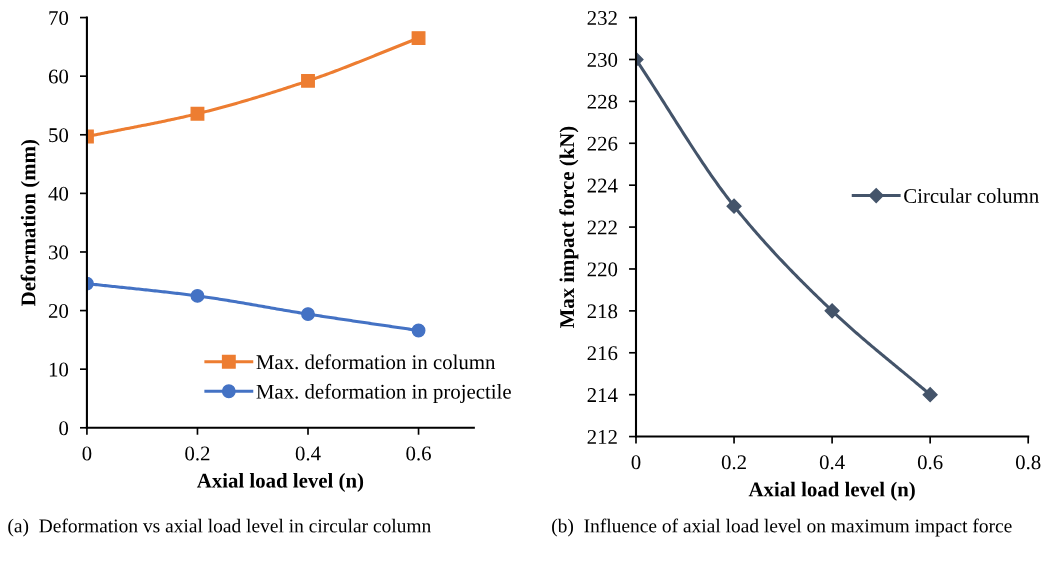 The image size is (1060, 586). Describe the element at coordinates (602, 227) in the screenshot. I see `y-tick-label: 222` at that location.